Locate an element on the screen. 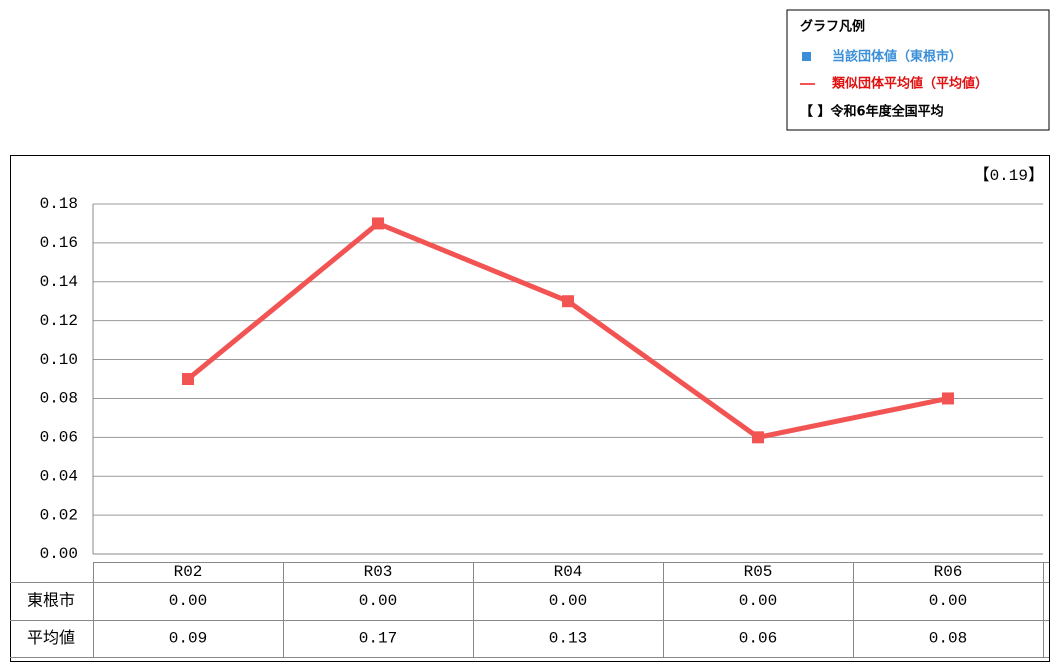  legend-item: 類似団体平均値（平均値） is located at coordinates (909, 84).